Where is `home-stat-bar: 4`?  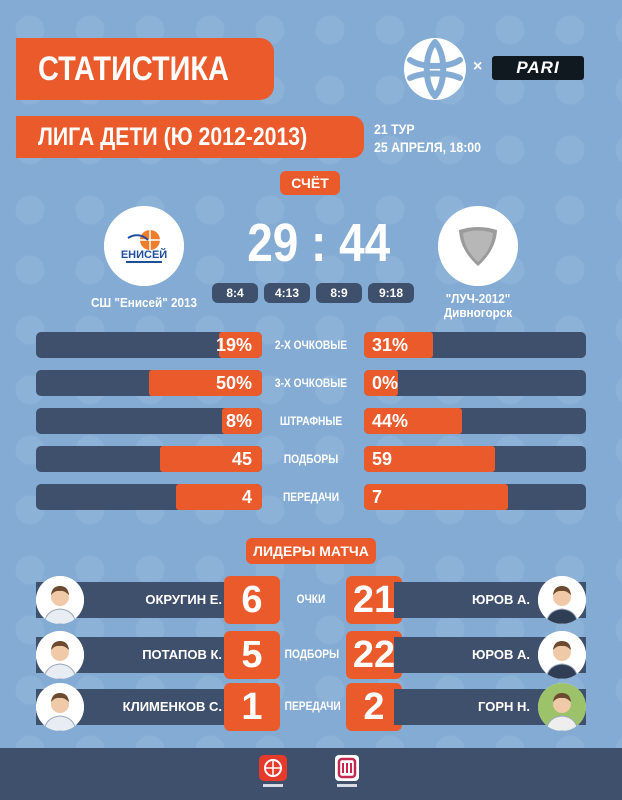 home-stat-bar: 4 is located at coordinates (149, 497).